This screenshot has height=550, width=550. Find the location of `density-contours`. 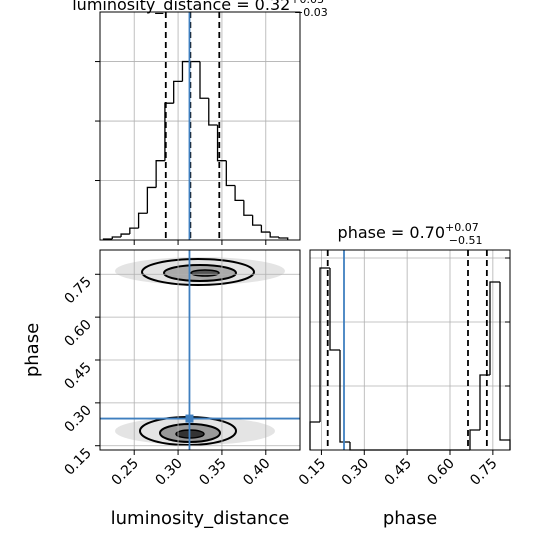

density-contours is located at coordinates (200, 351).